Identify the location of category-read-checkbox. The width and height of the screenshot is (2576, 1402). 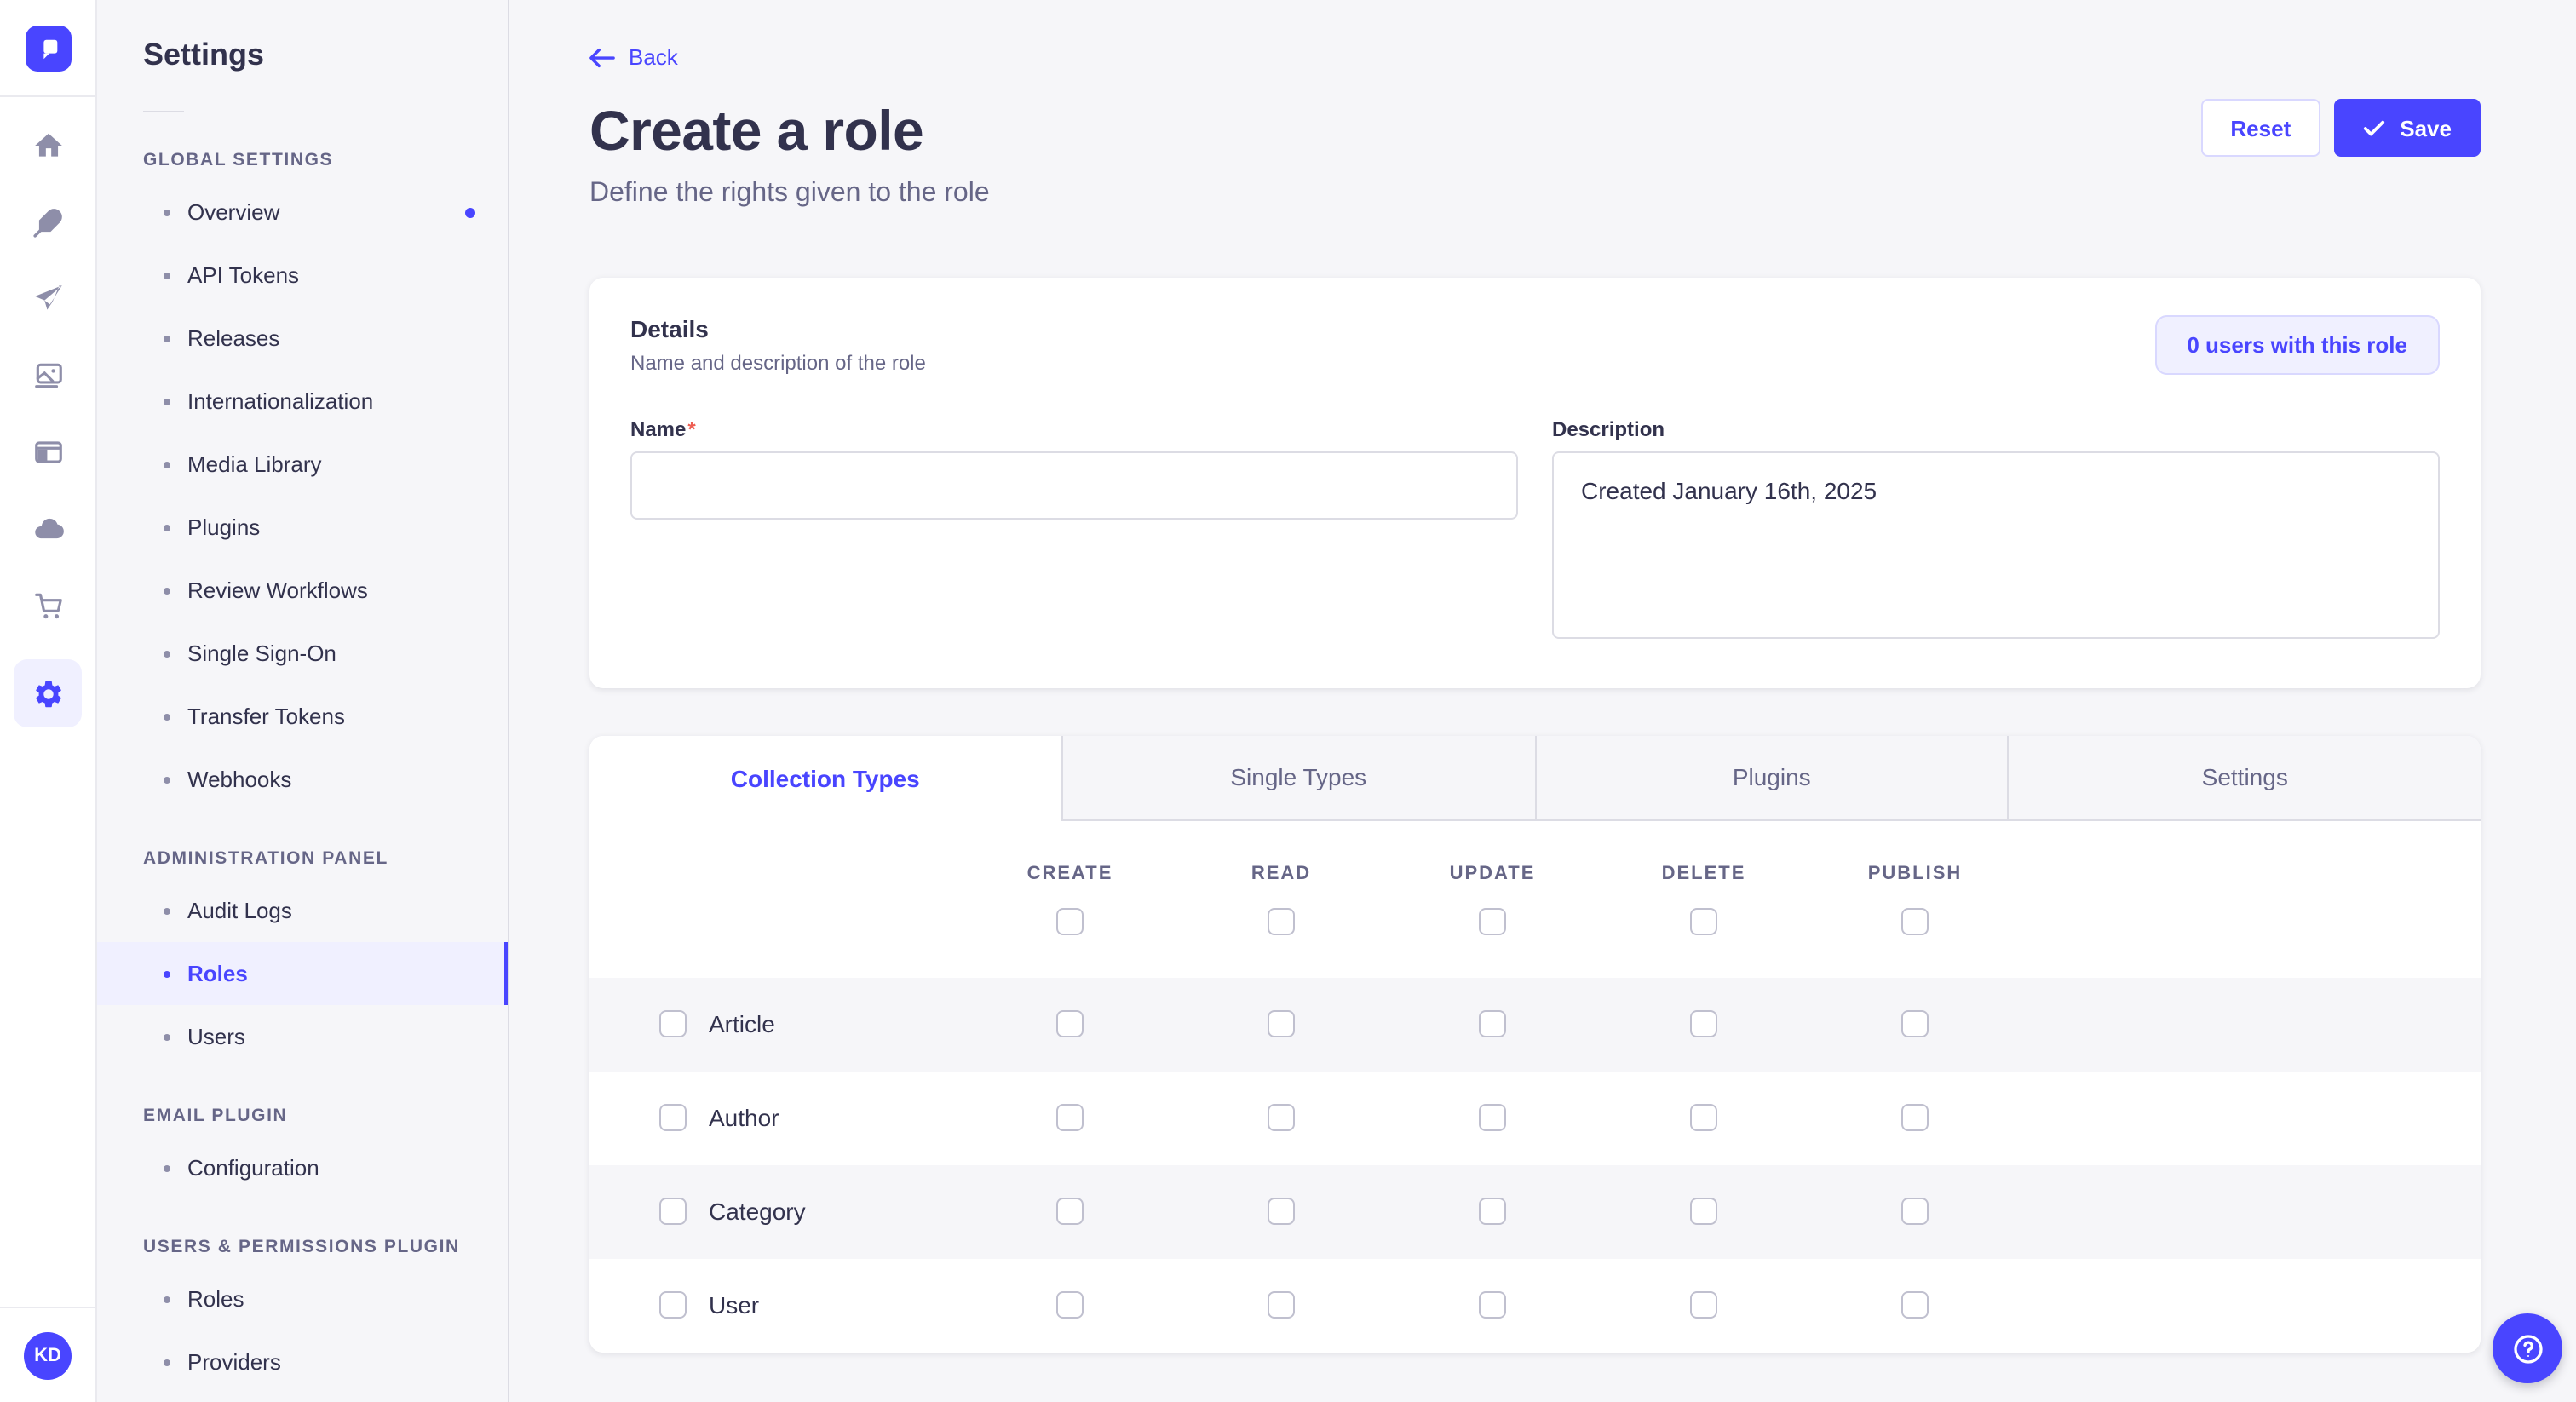
(1282, 1211).